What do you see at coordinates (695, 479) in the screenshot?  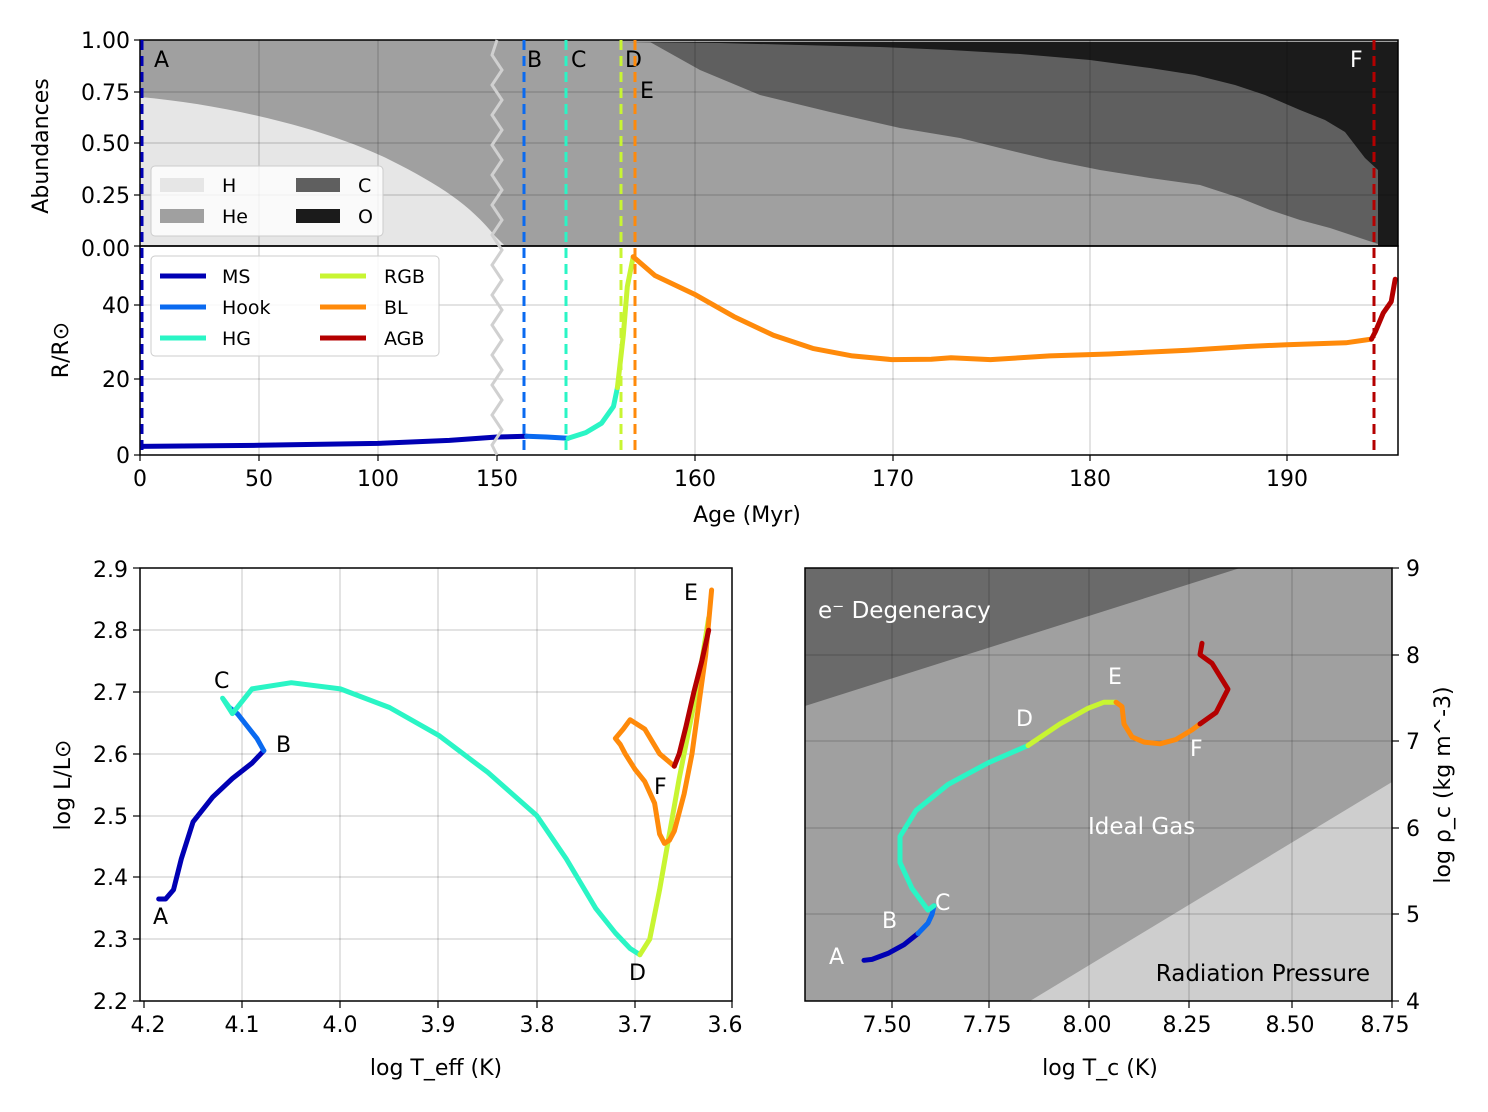 I see `age-xtick: 160` at bounding box center [695, 479].